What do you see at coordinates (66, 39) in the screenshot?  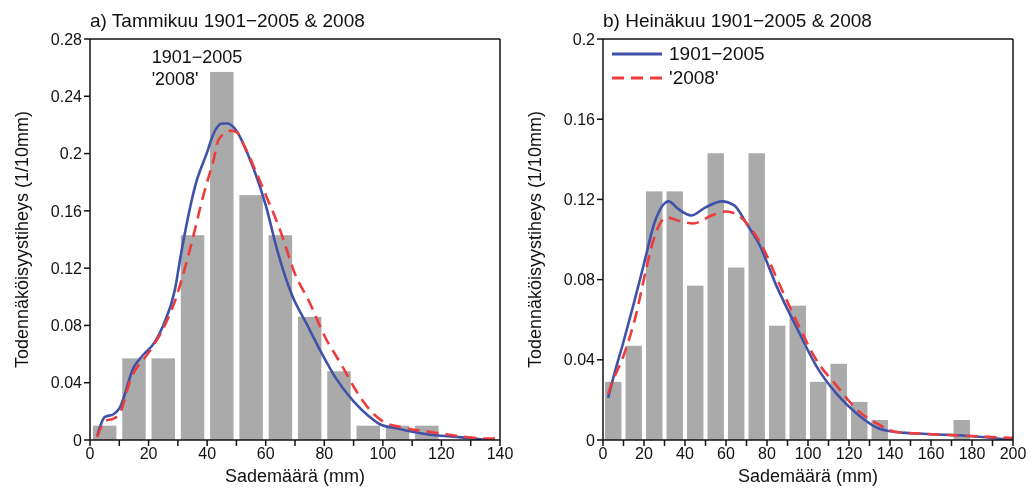 I see `y-tick-label: 0.28` at bounding box center [66, 39].